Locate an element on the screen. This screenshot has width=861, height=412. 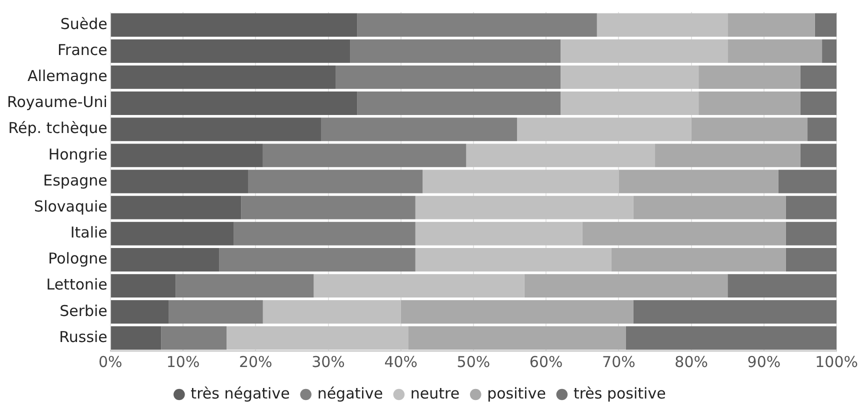
y-tick-label: France is located at coordinates (83, 50).